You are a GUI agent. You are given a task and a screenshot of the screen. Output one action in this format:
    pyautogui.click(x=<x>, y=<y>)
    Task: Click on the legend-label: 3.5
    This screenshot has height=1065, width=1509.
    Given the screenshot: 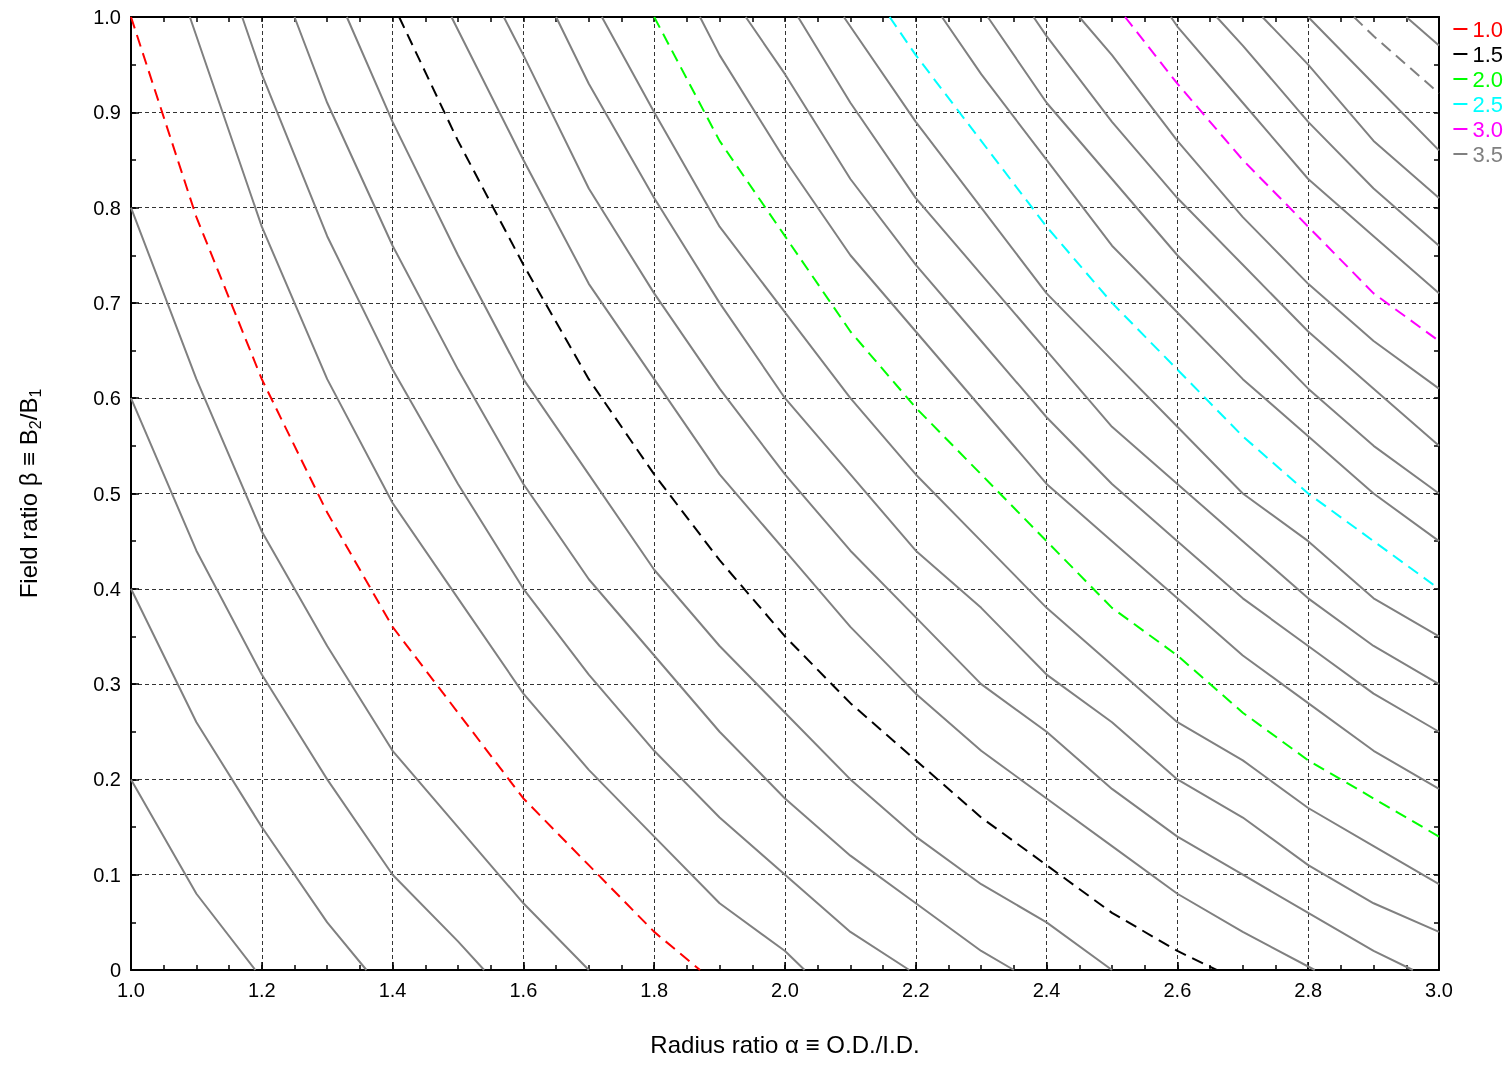 What is the action you would take?
    pyautogui.click(x=1488, y=154)
    